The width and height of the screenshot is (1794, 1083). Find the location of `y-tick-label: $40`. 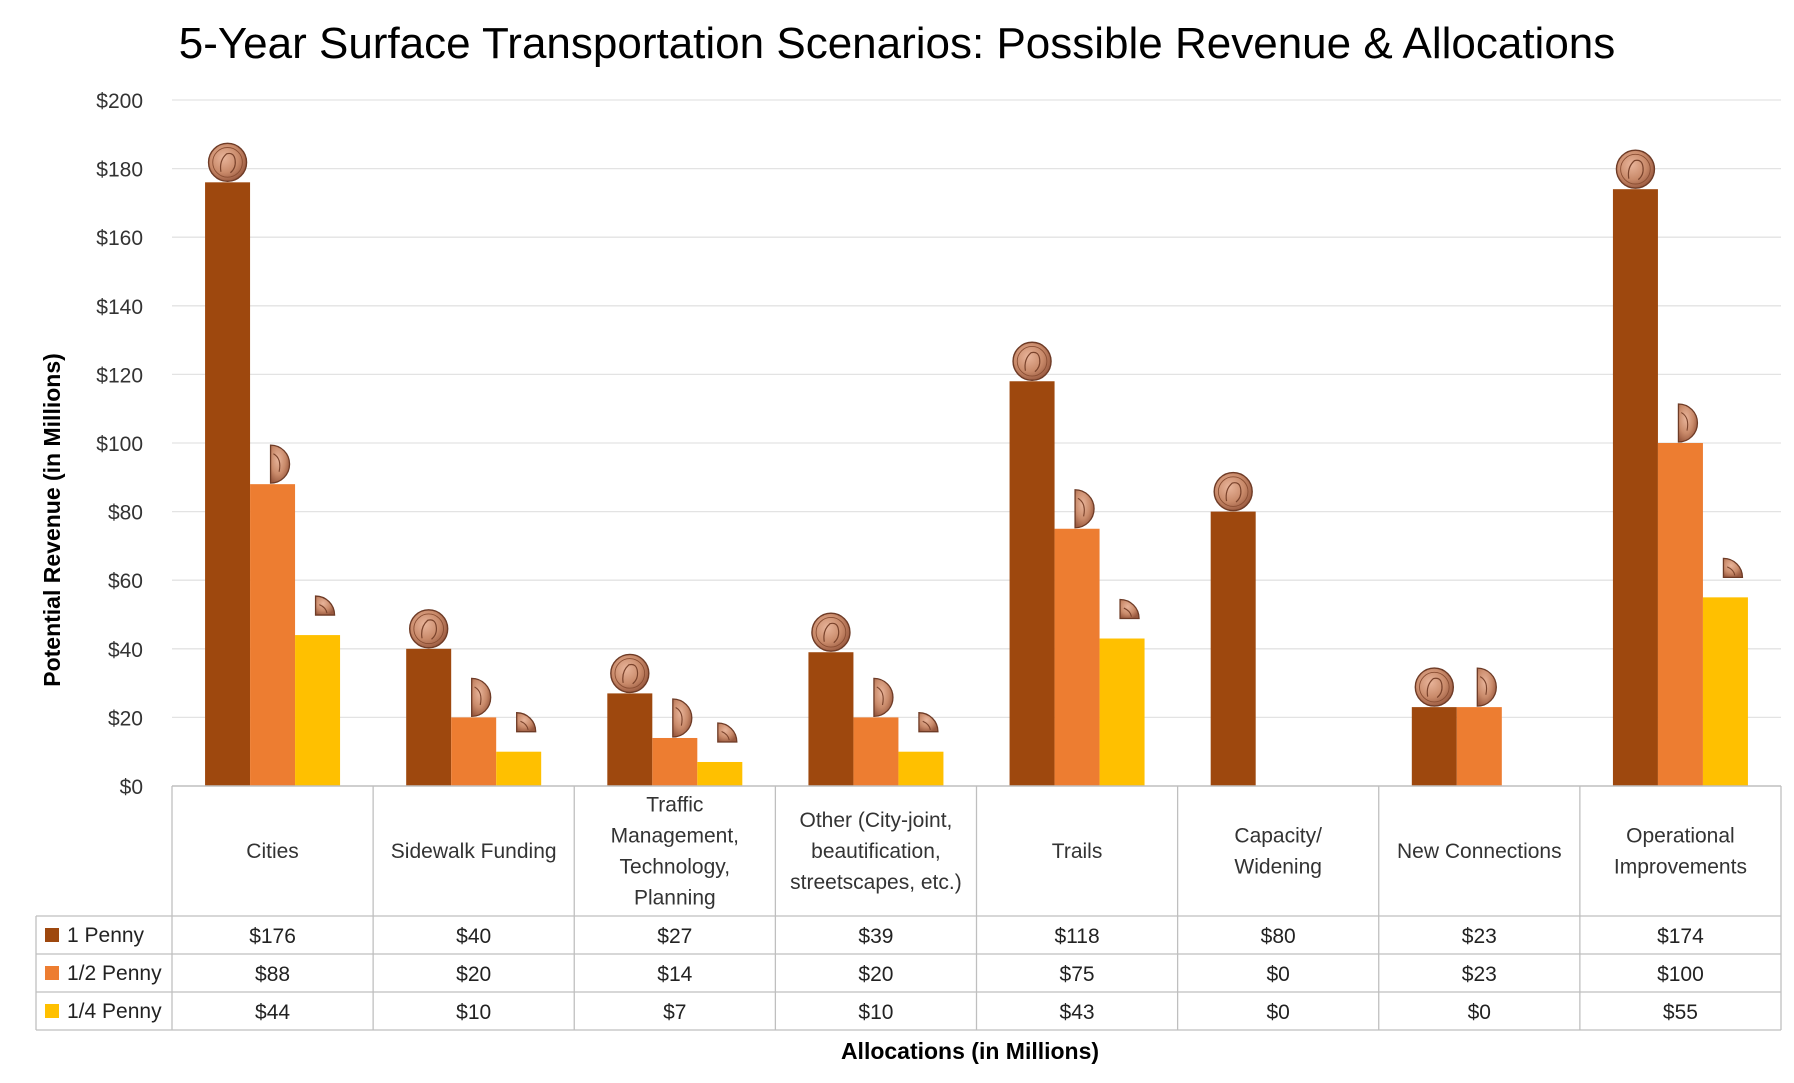

y-tick-label: $40 is located at coordinates (125, 650).